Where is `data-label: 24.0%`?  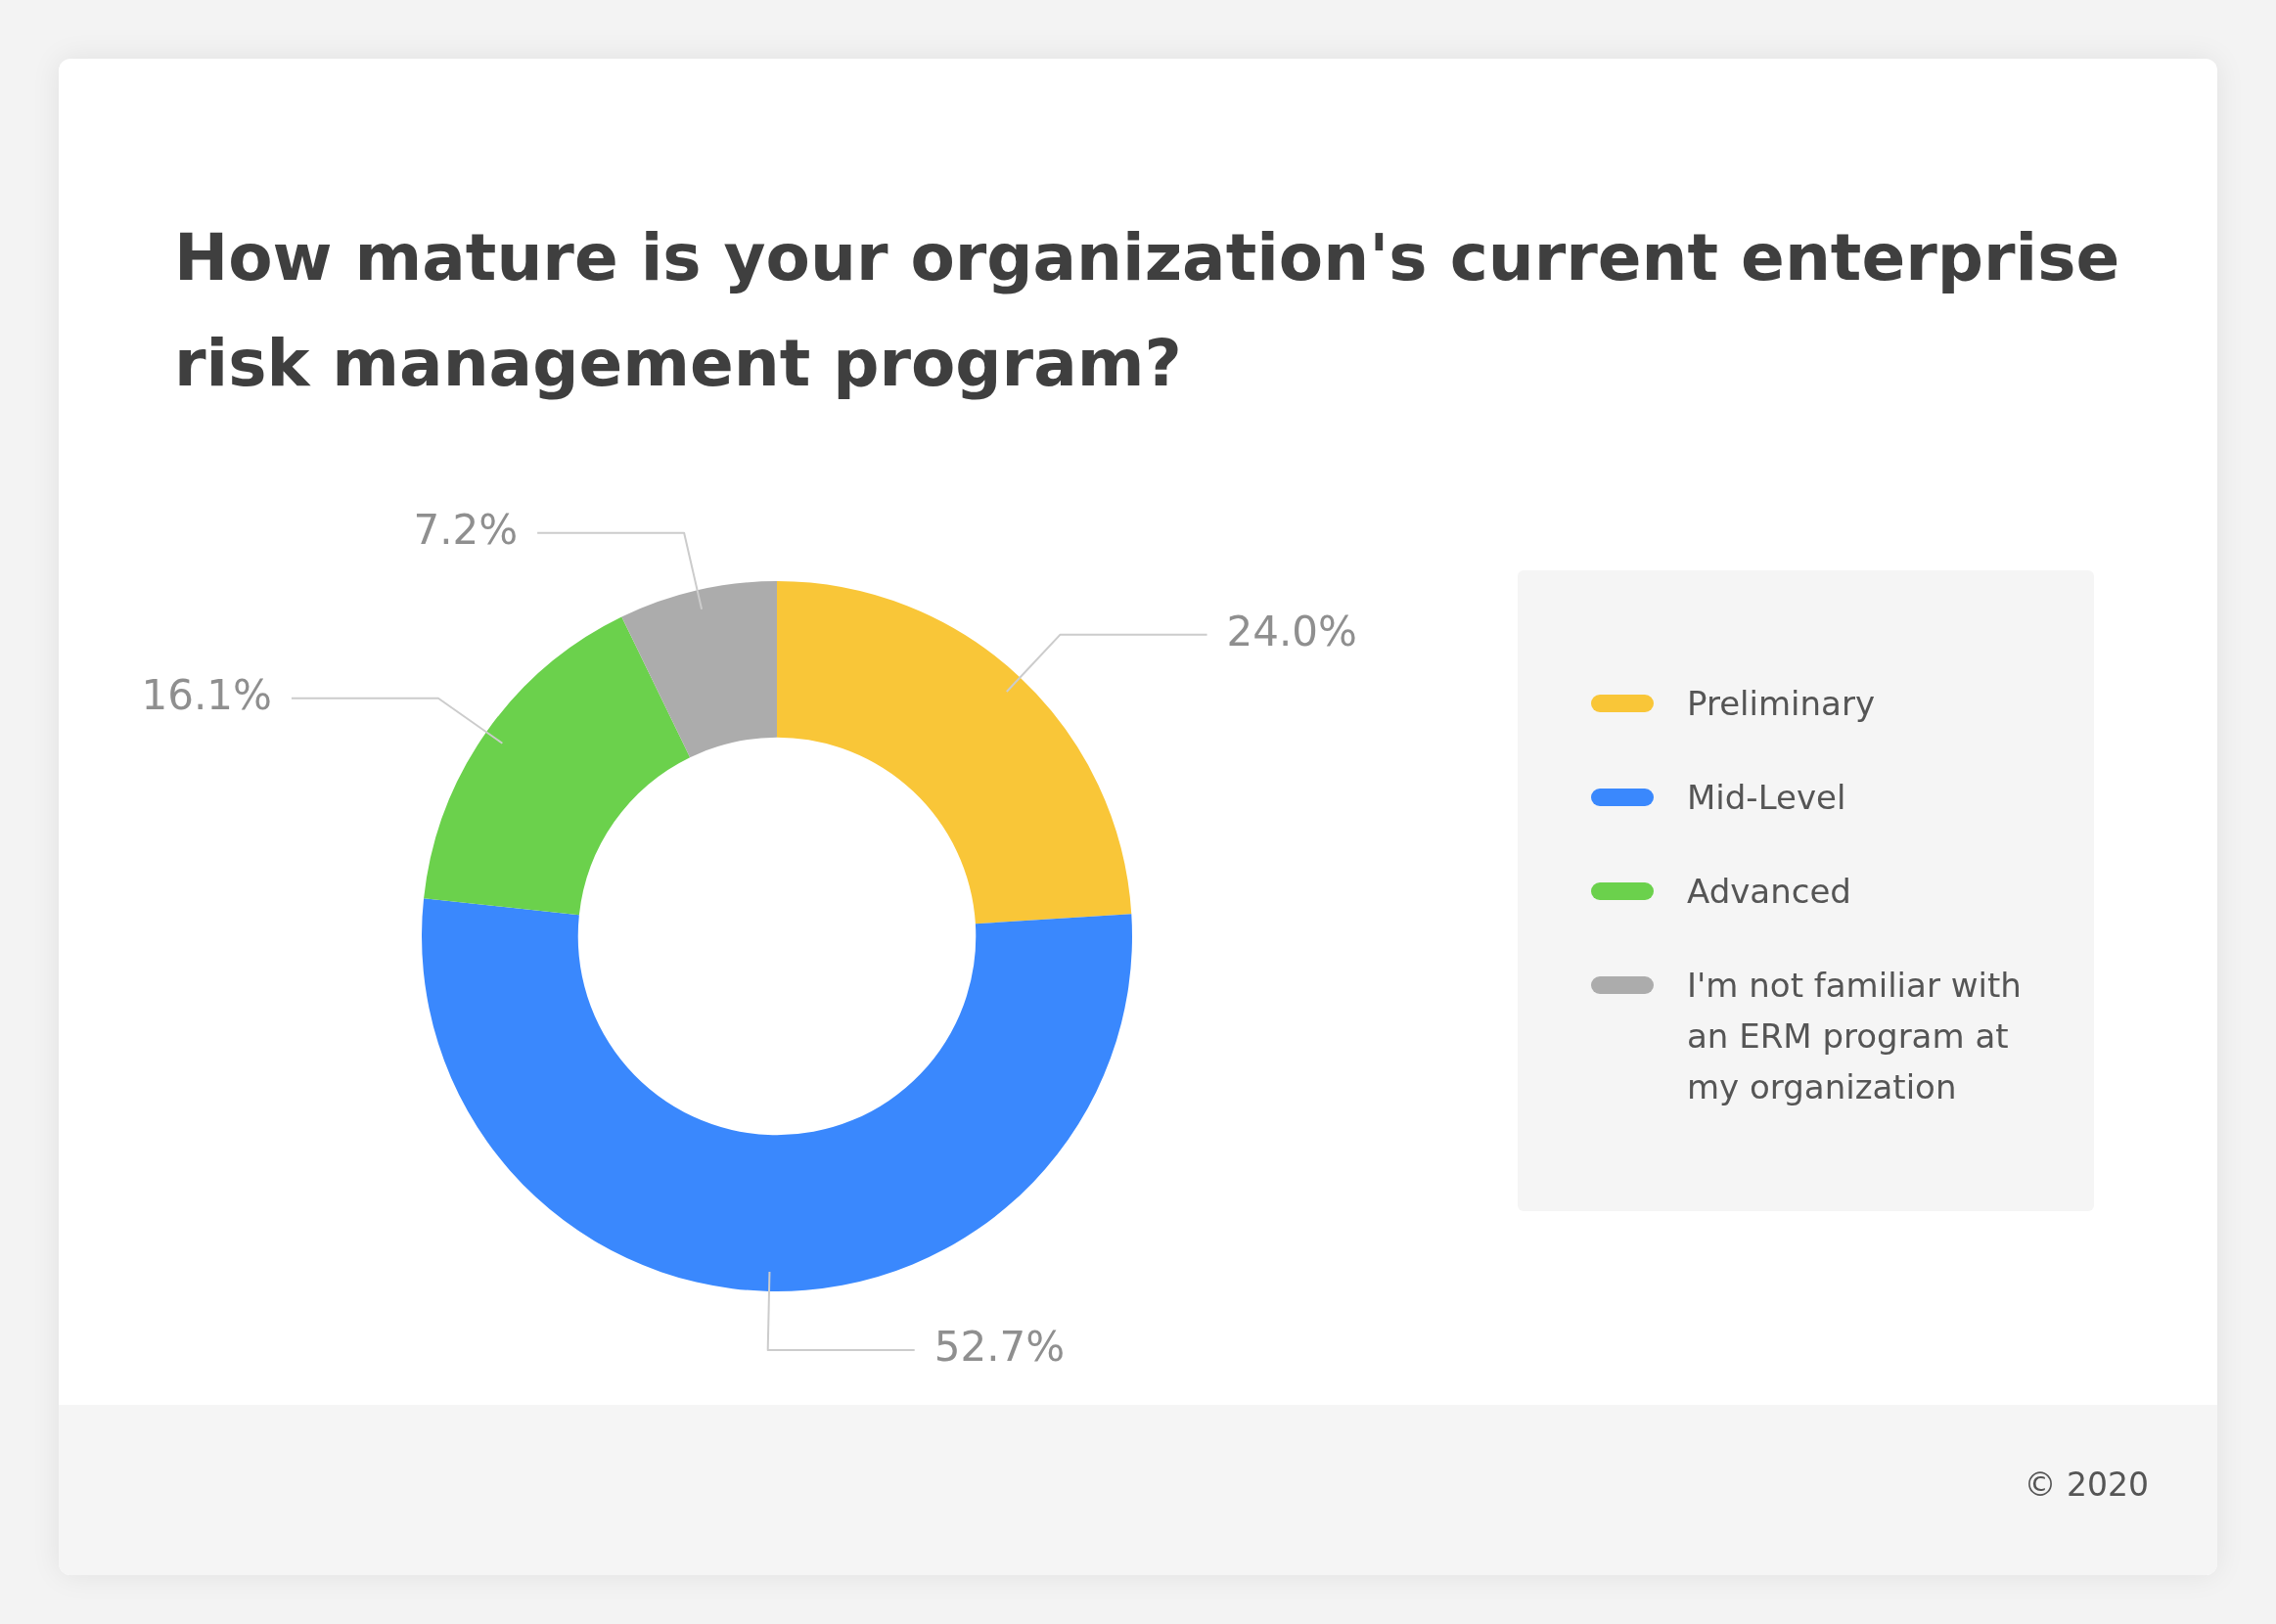
data-label: 24.0% is located at coordinates (1291, 631).